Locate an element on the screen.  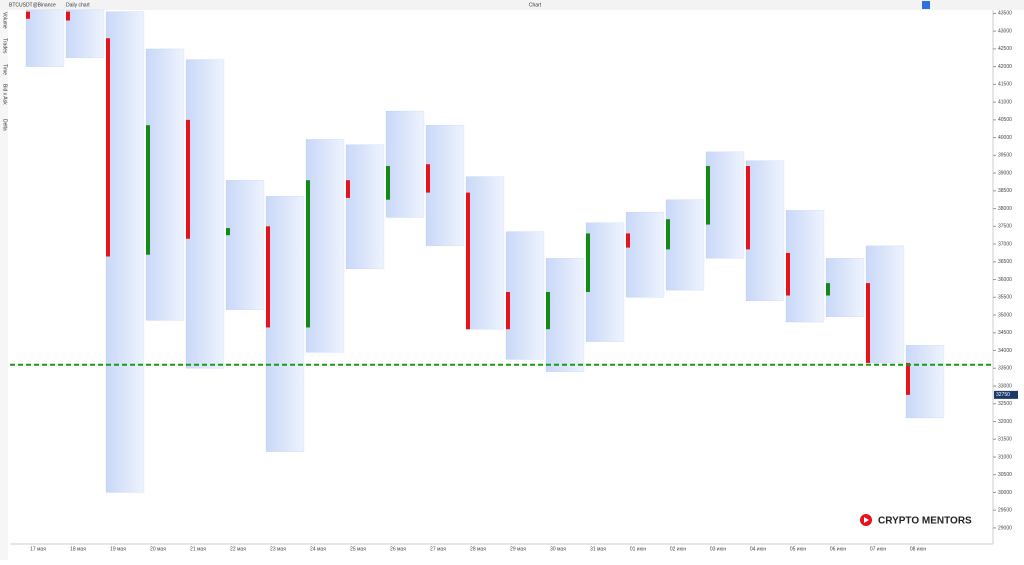
y-tick-label: 43500 is located at coordinates (1005, 14).